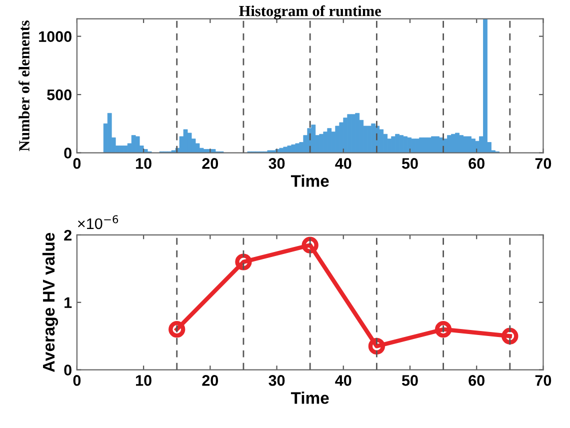  What do you see at coordinates (310, 12) in the screenshot?
I see `chart-title: Histogram of runtime` at bounding box center [310, 12].